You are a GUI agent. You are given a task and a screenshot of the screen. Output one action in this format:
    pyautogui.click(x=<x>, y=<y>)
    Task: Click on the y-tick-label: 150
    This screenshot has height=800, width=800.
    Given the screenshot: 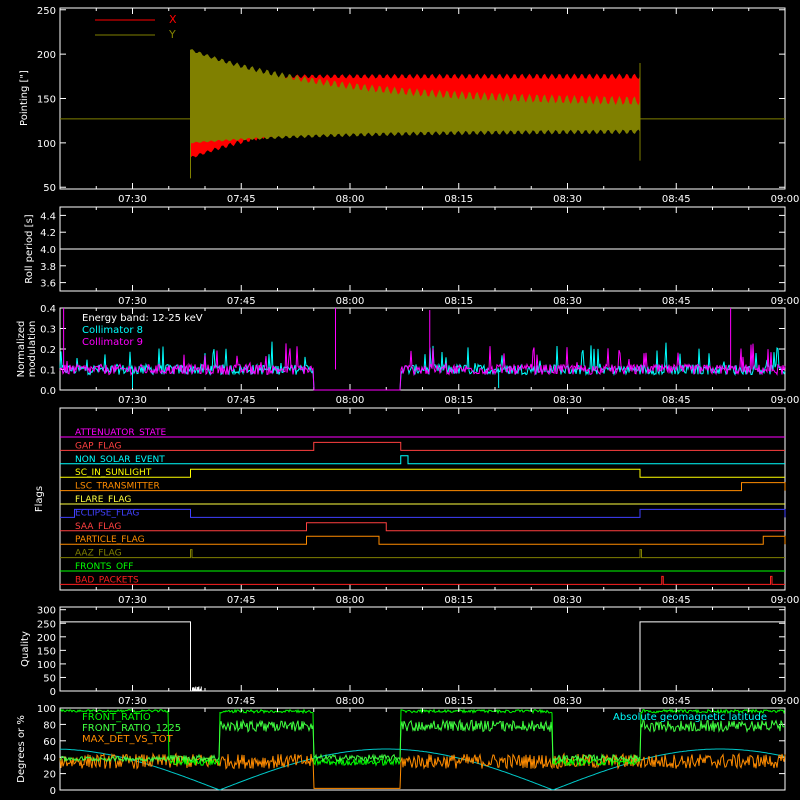 What is the action you would take?
    pyautogui.click(x=46, y=100)
    